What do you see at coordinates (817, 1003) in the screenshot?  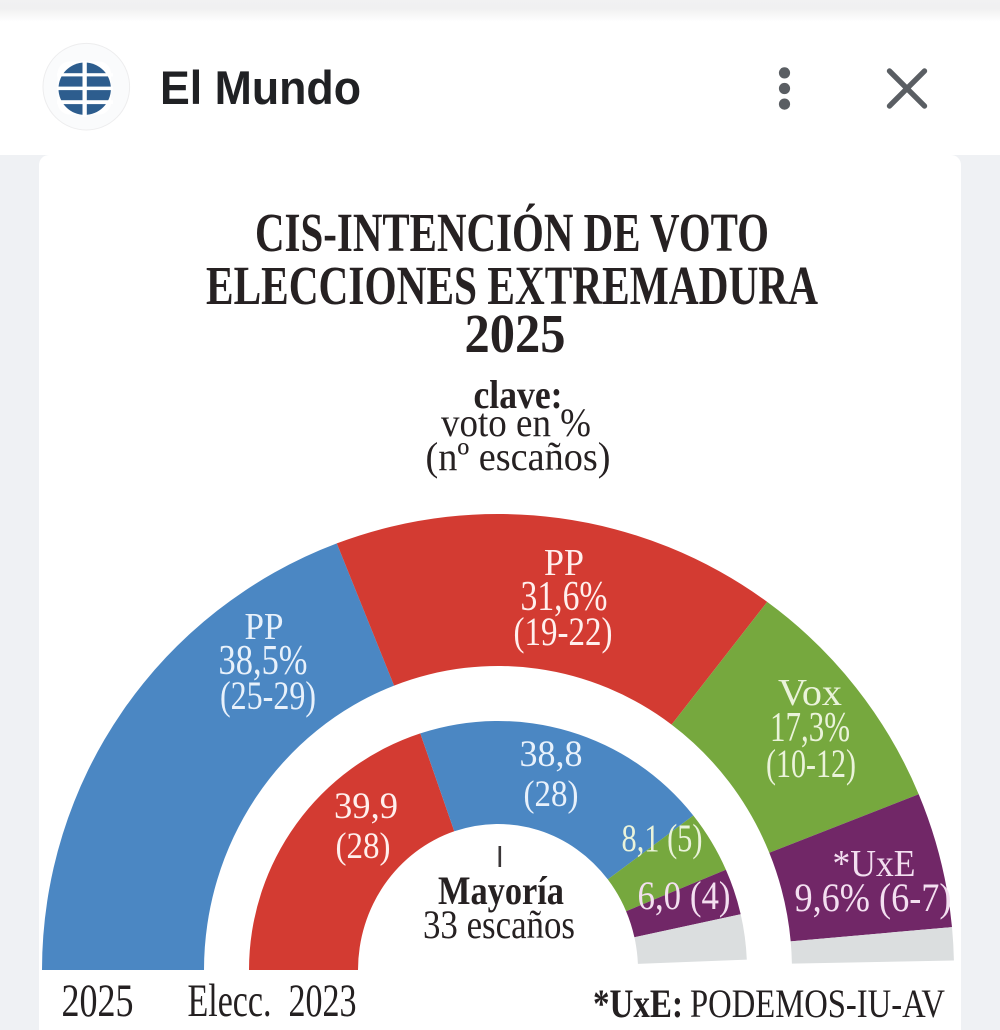 I see `svg-text: PODEMOS-IU-AV` at bounding box center [817, 1003].